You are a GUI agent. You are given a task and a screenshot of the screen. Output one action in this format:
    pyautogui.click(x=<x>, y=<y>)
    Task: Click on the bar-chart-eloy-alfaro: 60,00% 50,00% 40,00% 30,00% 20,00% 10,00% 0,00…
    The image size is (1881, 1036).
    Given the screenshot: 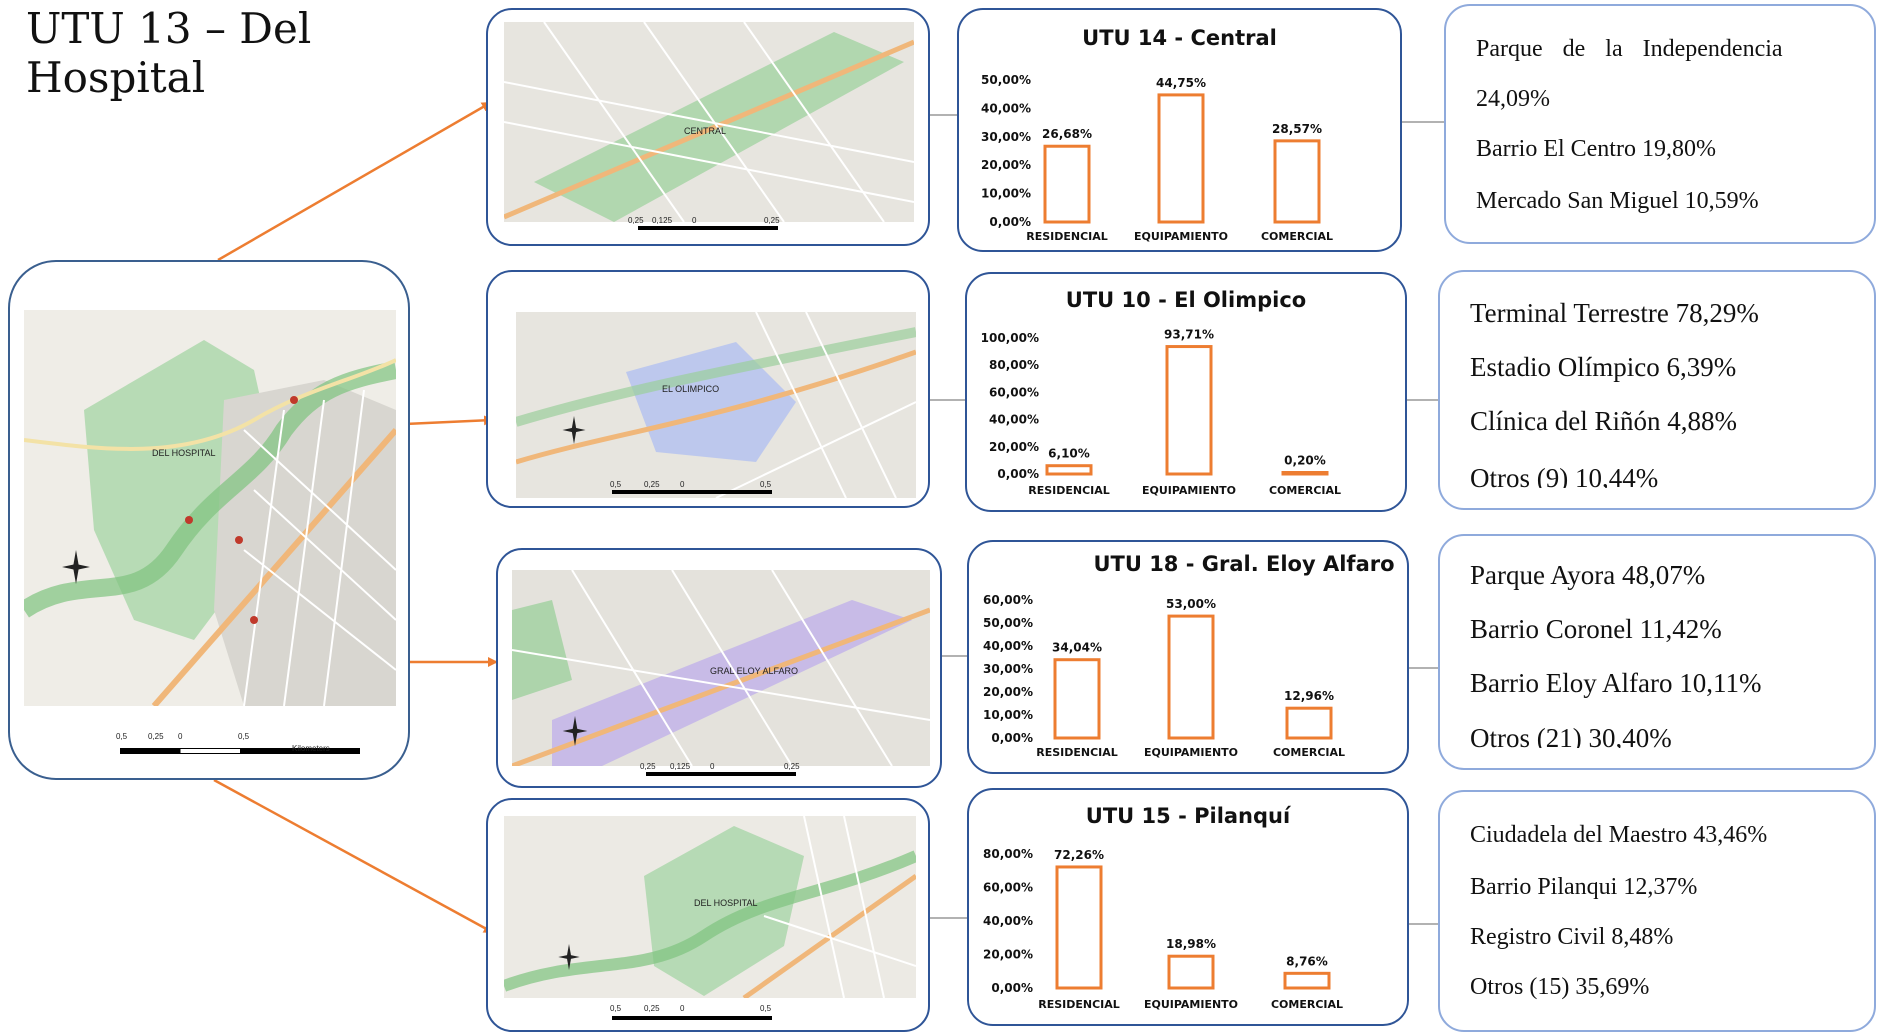 What is the action you would take?
    pyautogui.click(x=1164, y=676)
    